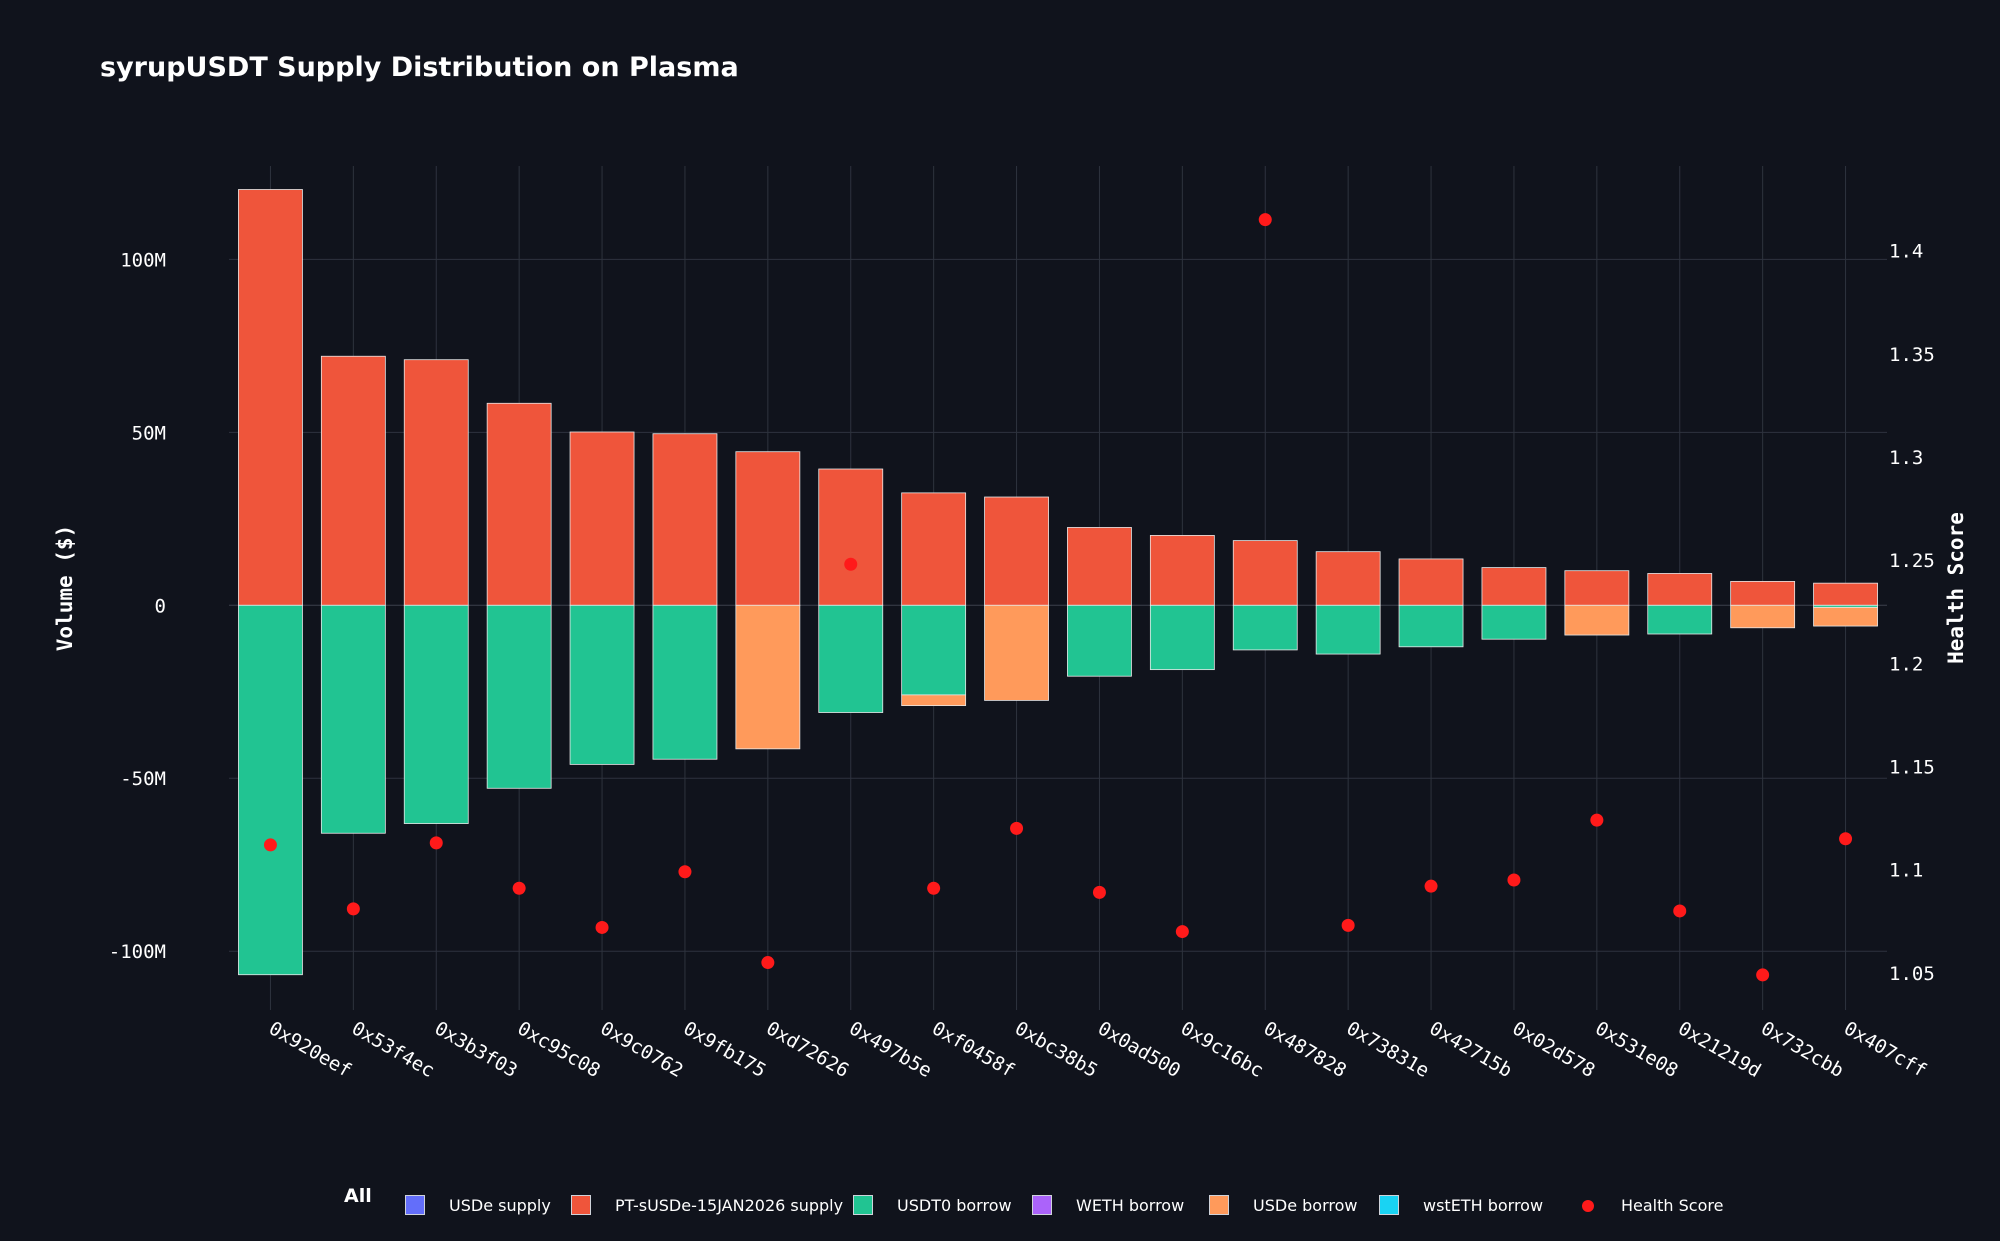  What do you see at coordinates (1182, 570) in the screenshot?
I see `bar-pt-susde-15jan2026-supply-0x9c16bc` at bounding box center [1182, 570].